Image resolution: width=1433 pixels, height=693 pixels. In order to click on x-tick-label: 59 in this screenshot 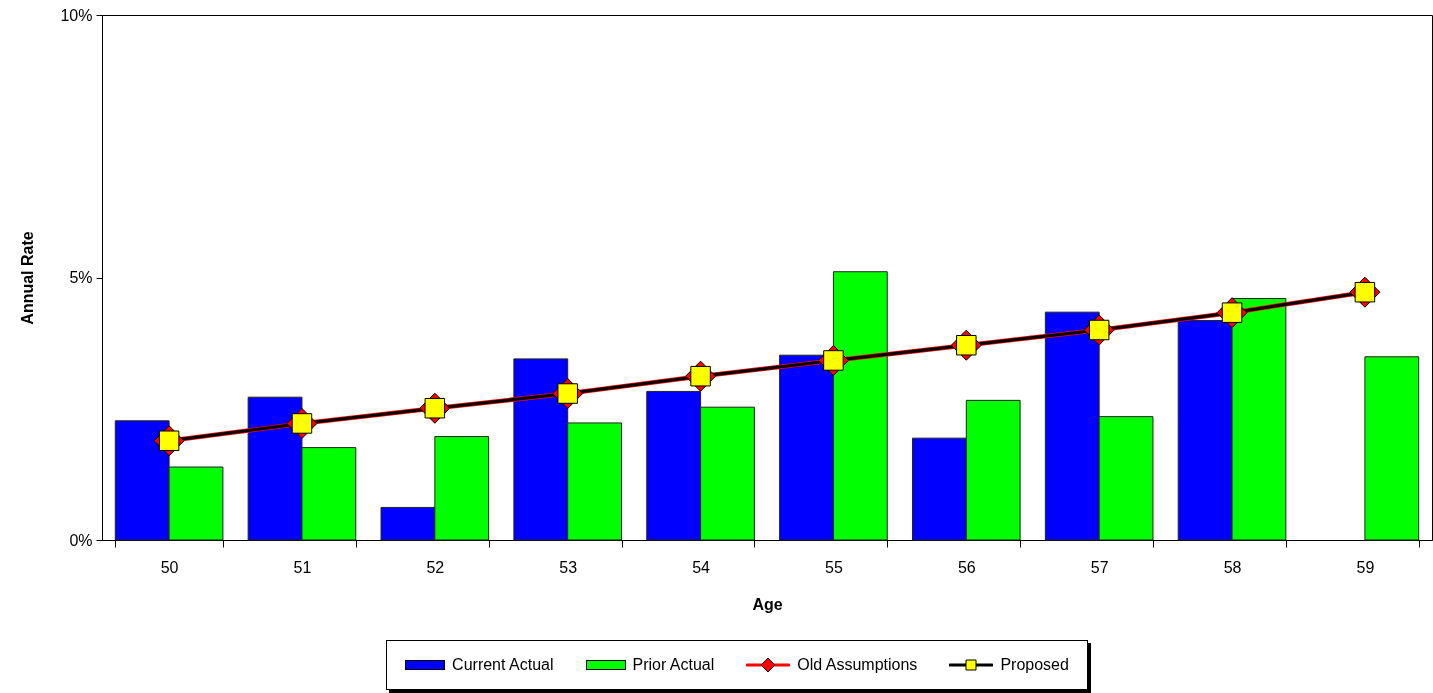, I will do `click(1365, 567)`.